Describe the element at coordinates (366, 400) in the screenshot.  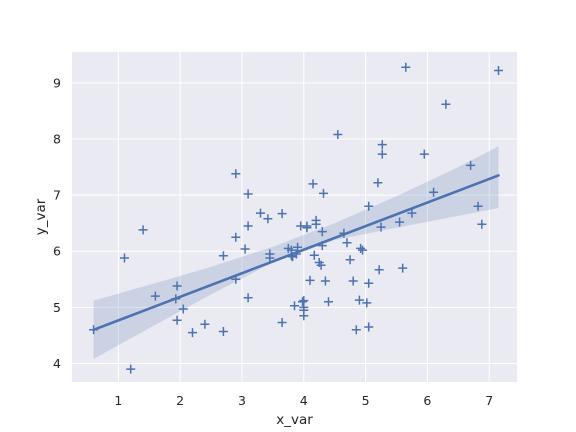
I see `x-tick-label: 5` at that location.